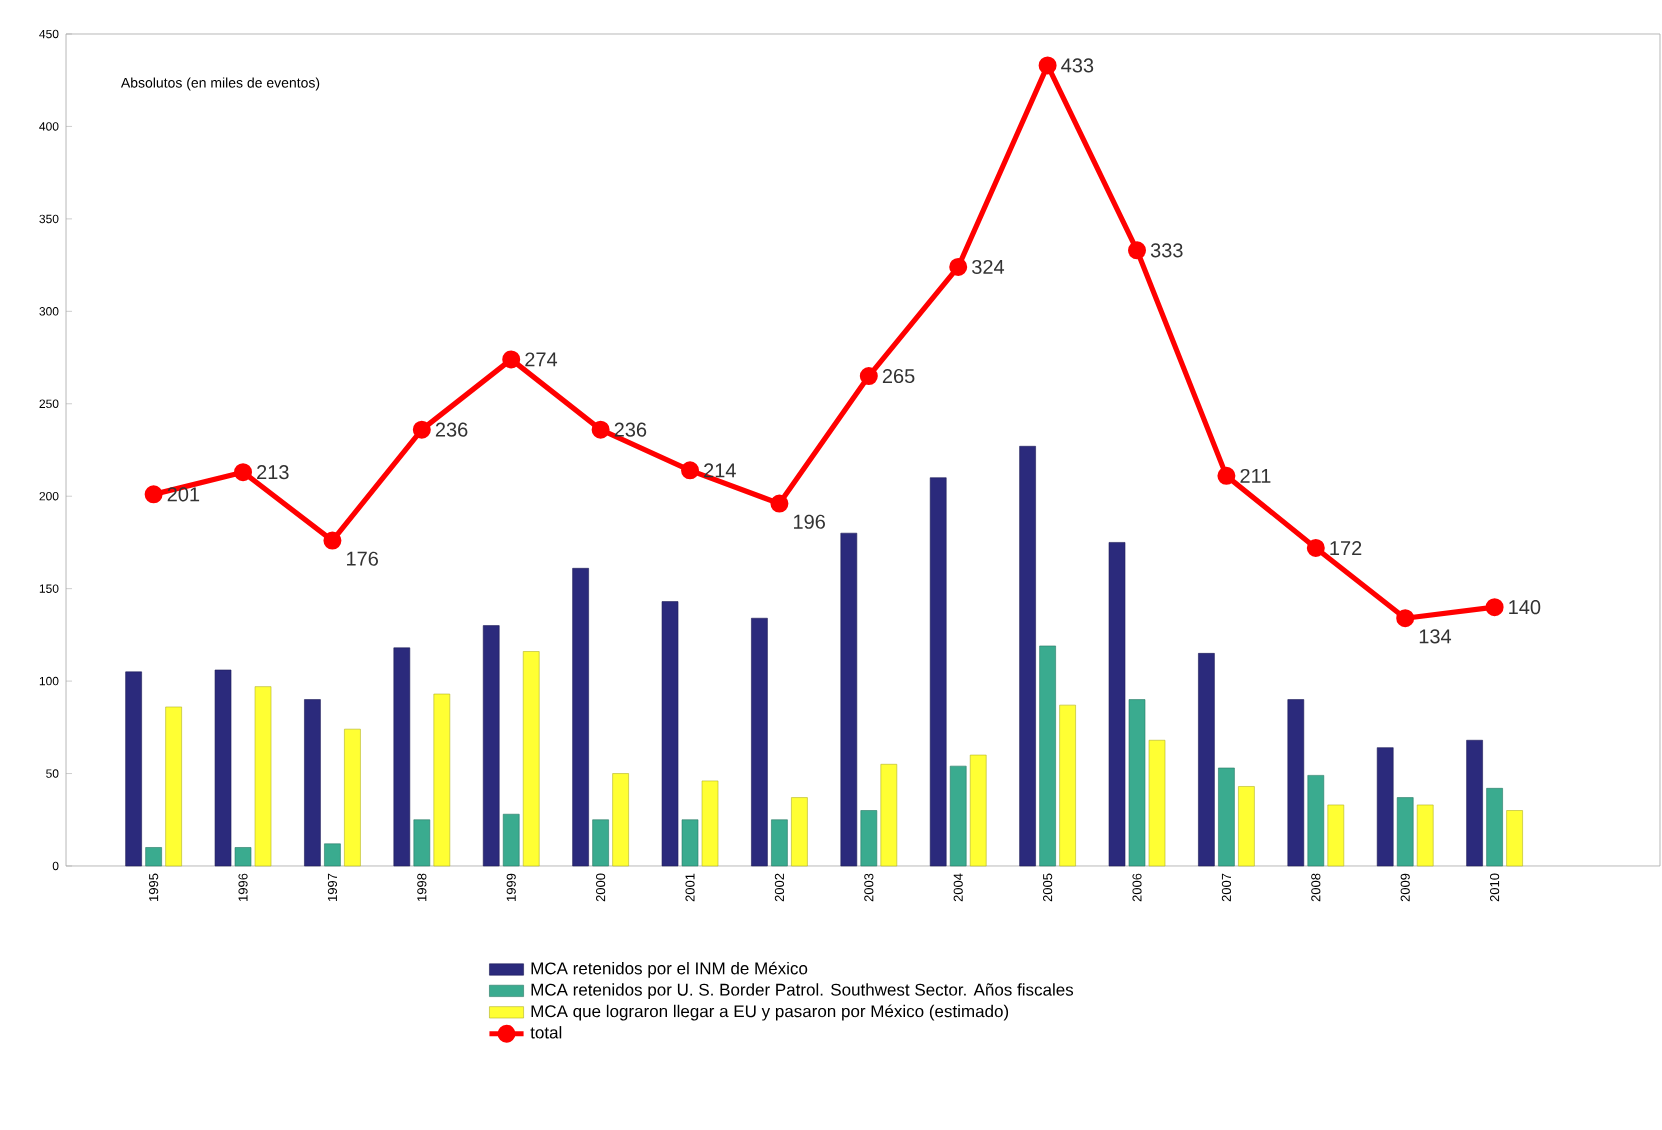 The height and width of the screenshot is (1130, 1662). I want to click on data-label: 433, so click(1077, 65).